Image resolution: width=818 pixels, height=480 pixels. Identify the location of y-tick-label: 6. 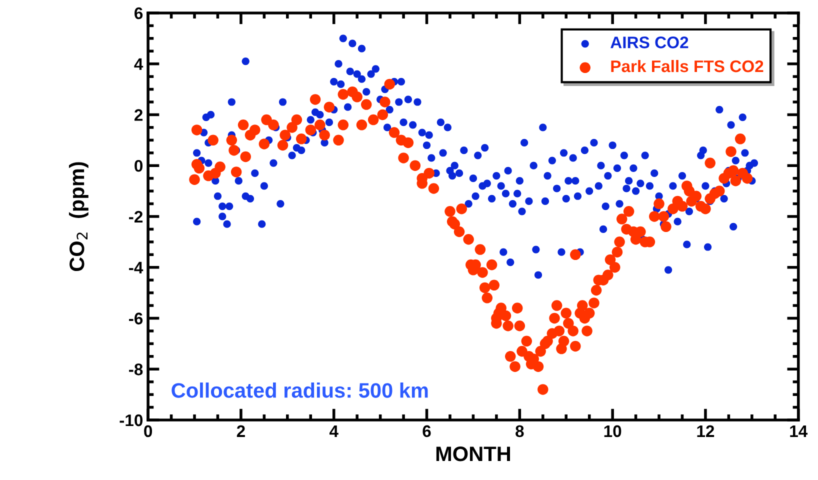
(138, 13).